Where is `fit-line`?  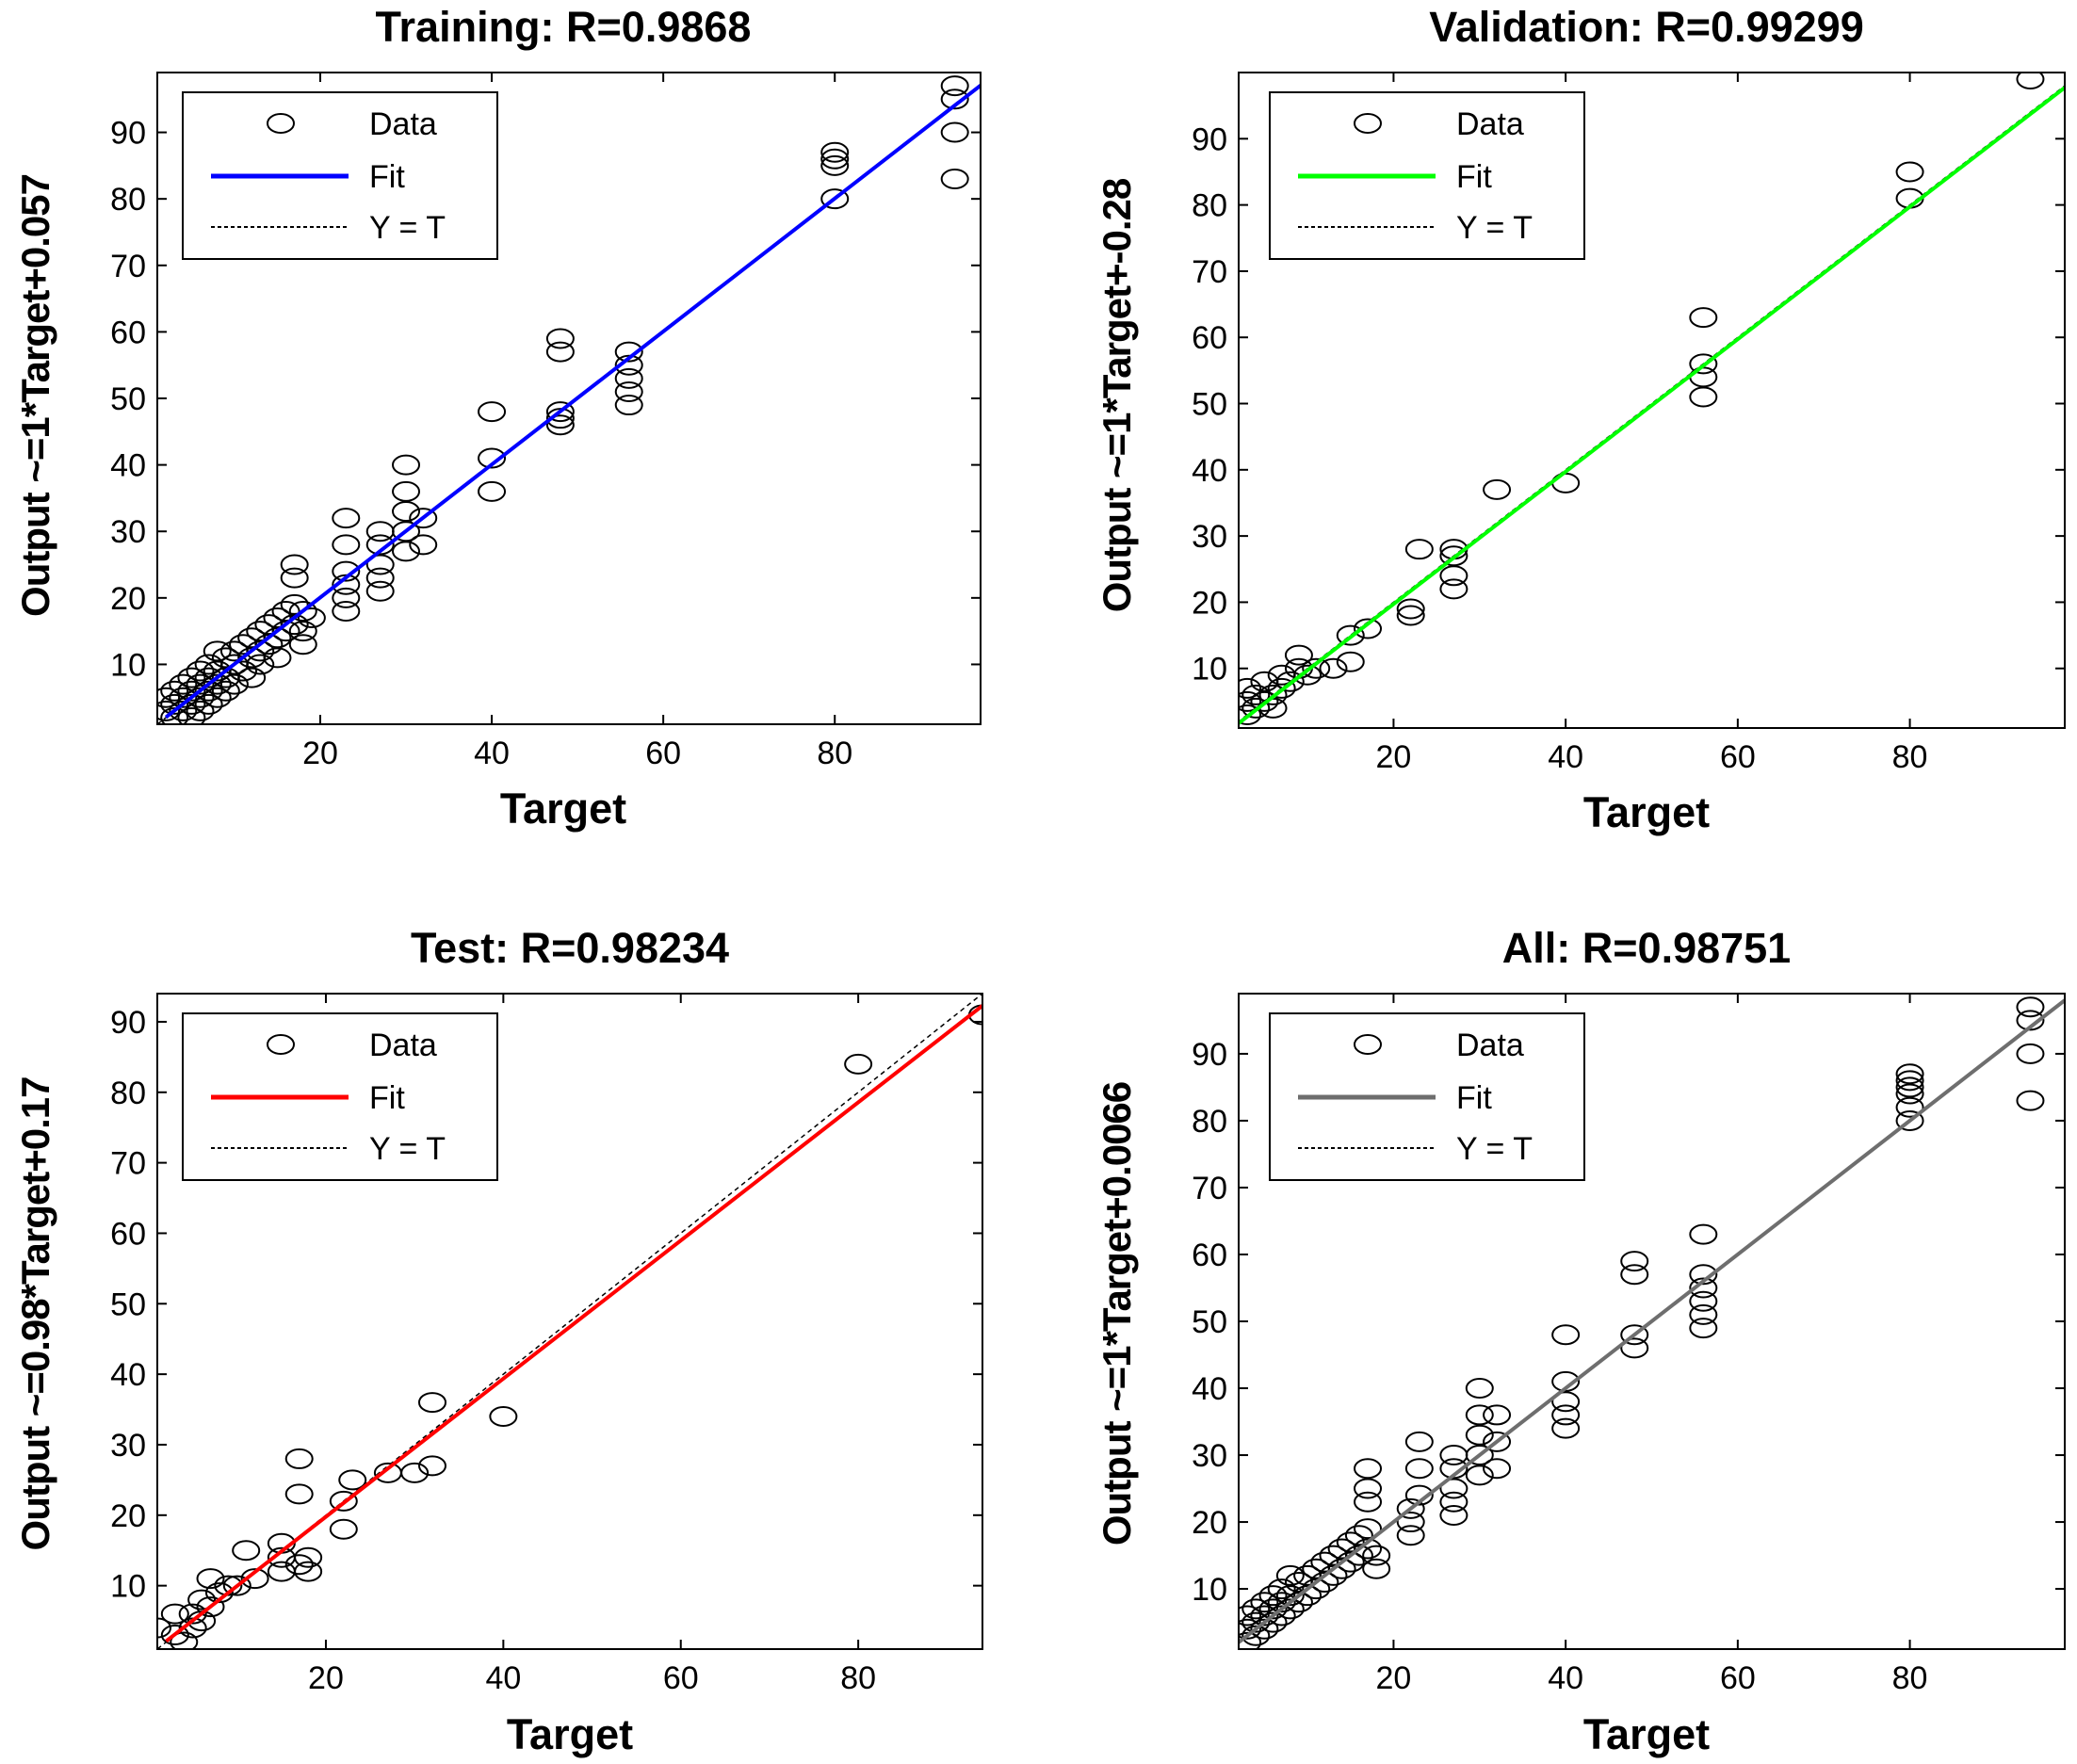 fit-line is located at coordinates (573, 1323).